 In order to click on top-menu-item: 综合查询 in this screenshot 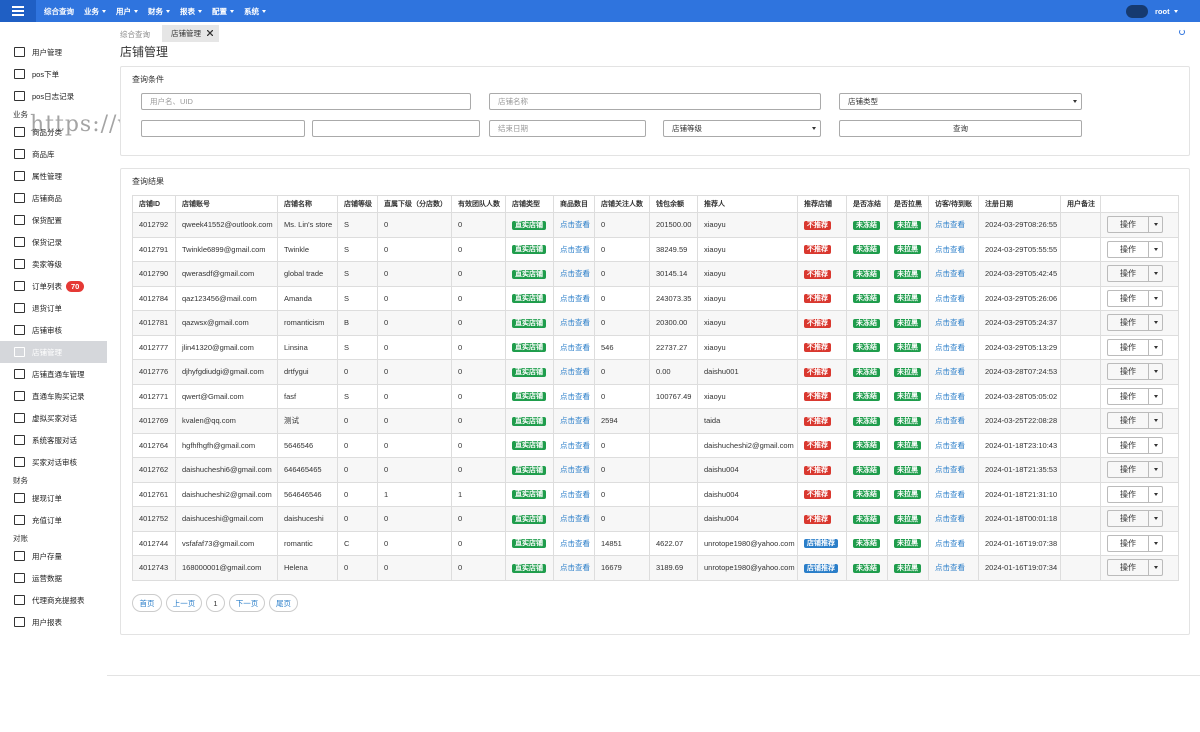, I will do `click(59, 11)`.